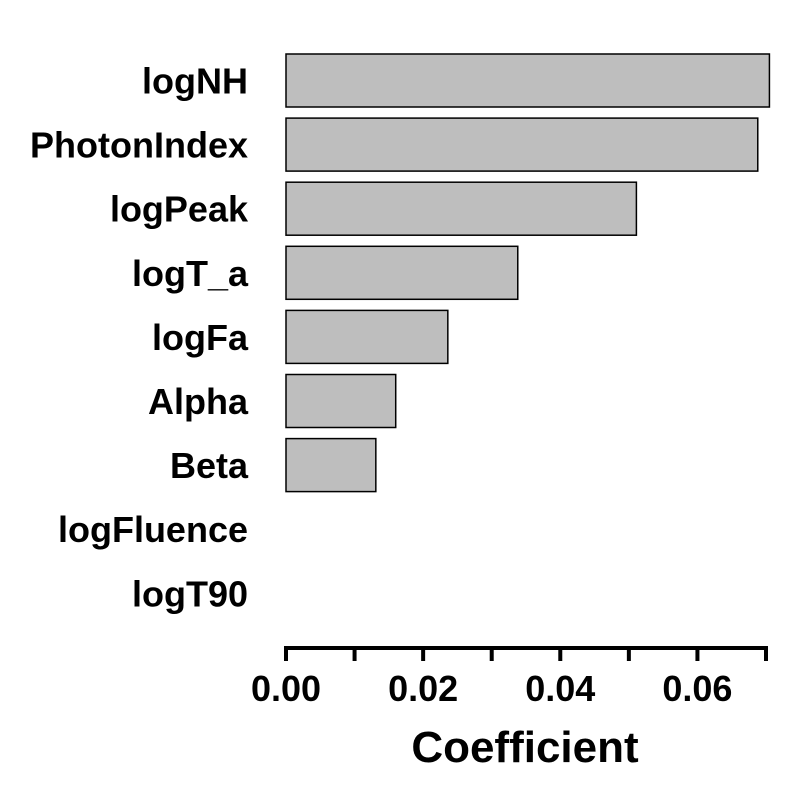  Describe the element at coordinates (286, 688) in the screenshot. I see `x-tick-label-0: 0.00` at that location.